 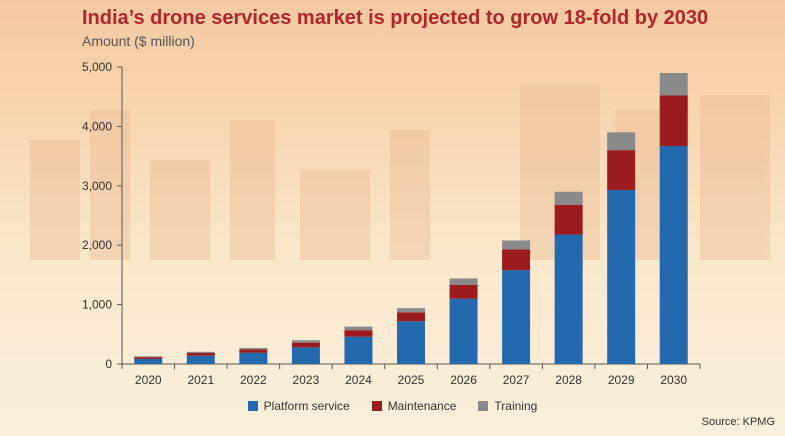 I want to click on bar-platform-service-2027, so click(x=516, y=317).